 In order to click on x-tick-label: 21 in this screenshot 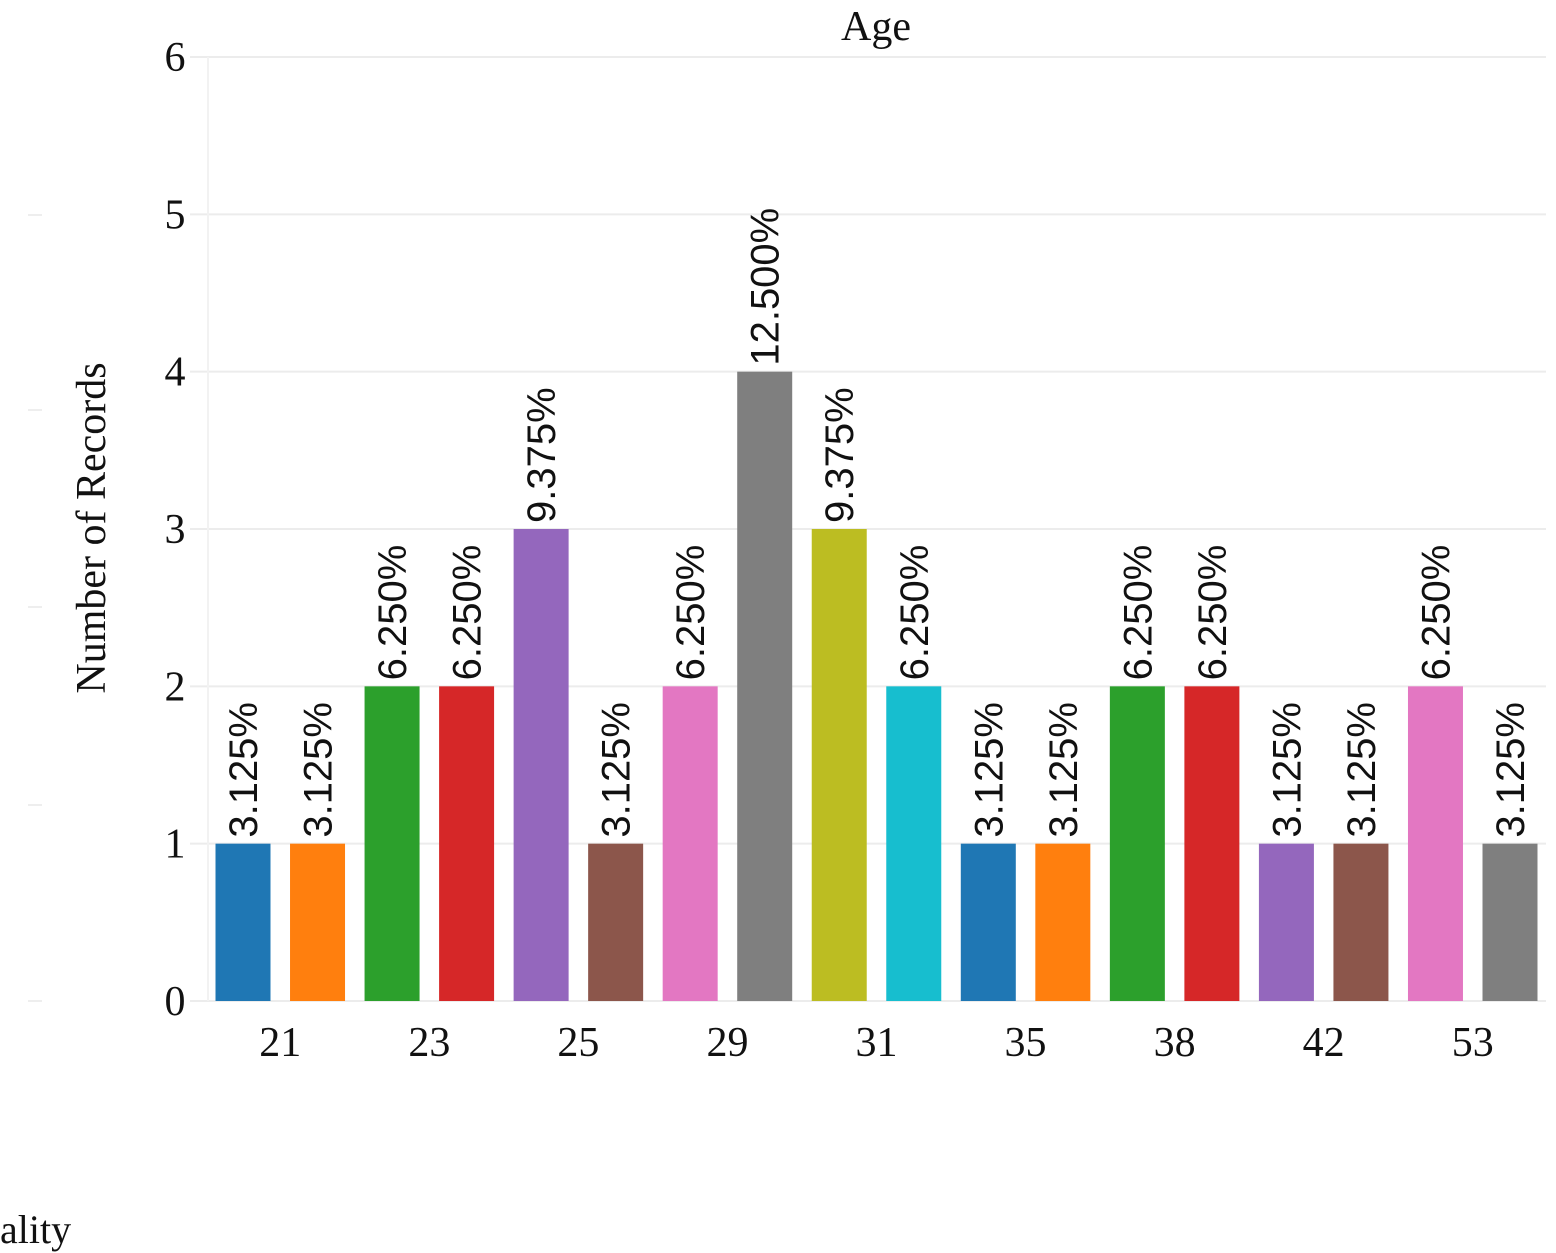, I will do `click(280, 1043)`.